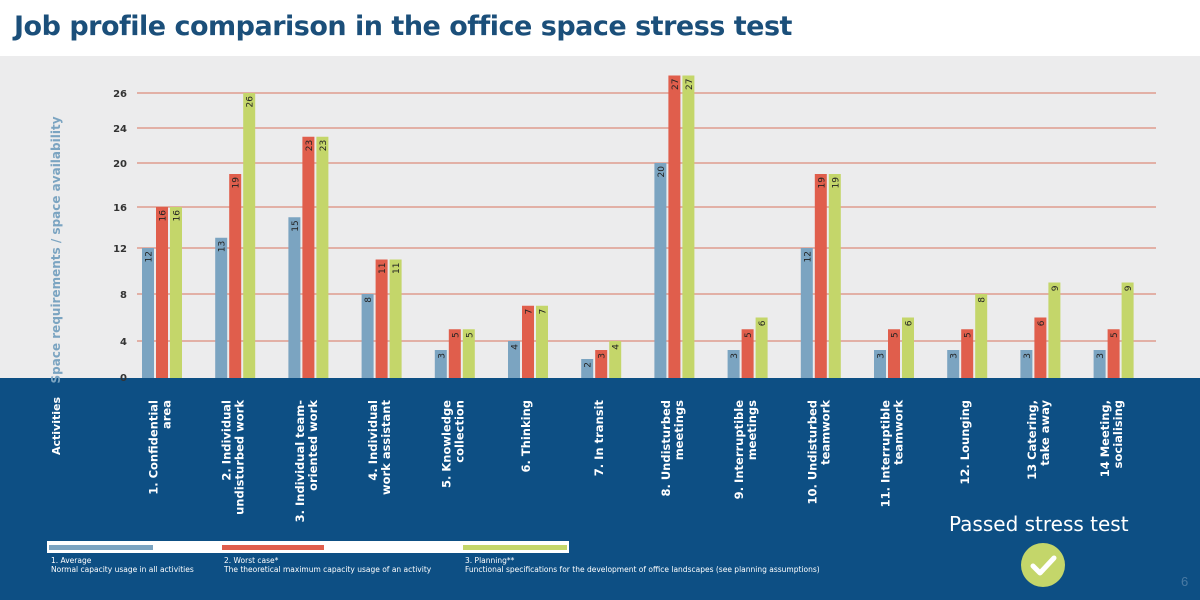 The width and height of the screenshot is (1200, 600). What do you see at coordinates (386, 448) in the screenshot?
I see `category-label-line: work assistant` at bounding box center [386, 448].